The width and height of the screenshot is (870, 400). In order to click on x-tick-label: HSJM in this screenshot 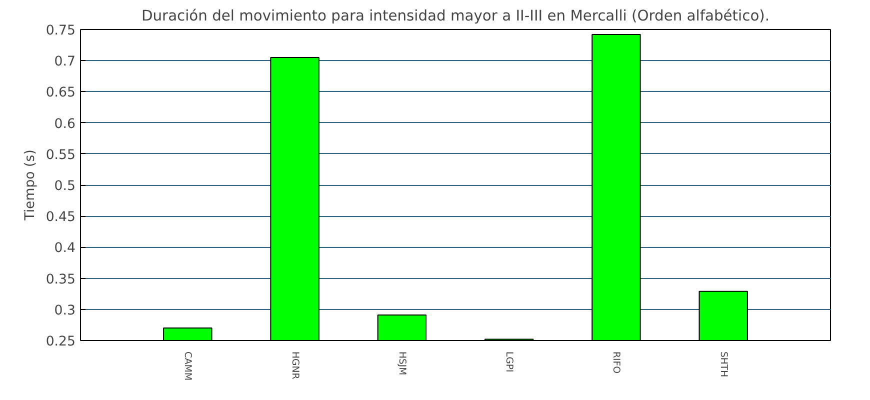, I will do `click(402, 364)`.